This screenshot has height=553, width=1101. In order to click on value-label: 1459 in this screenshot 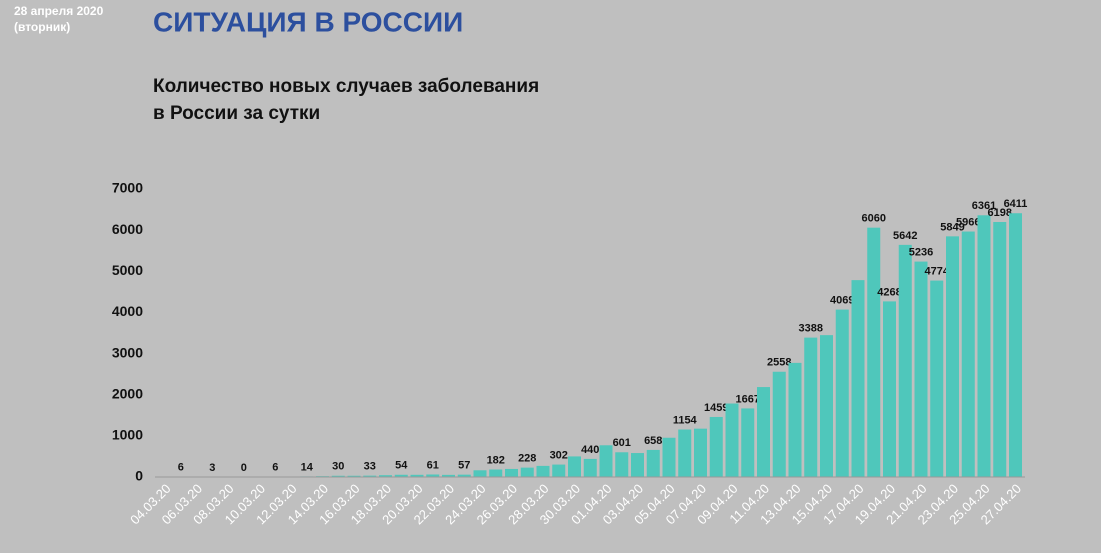, I will do `click(716, 408)`.